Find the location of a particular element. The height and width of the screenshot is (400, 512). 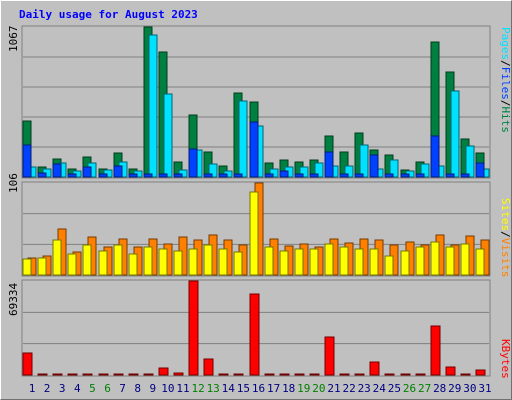

legend-kbytes: KBytes is located at coordinates (505, 359).